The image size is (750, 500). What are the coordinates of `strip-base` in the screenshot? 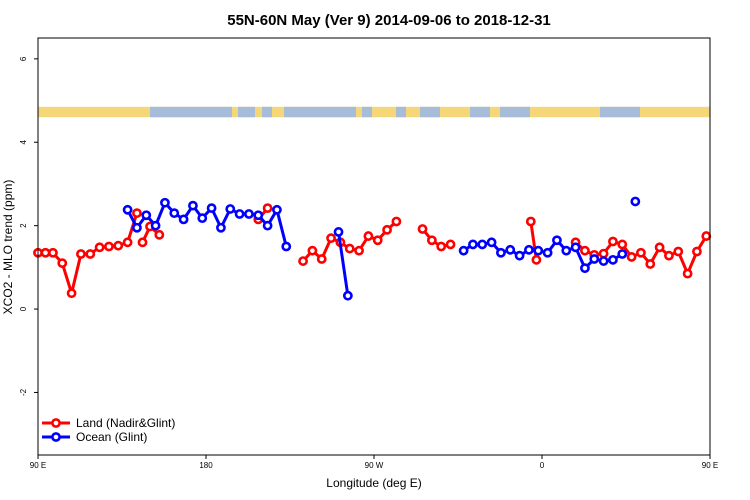 It's located at (374, 112).